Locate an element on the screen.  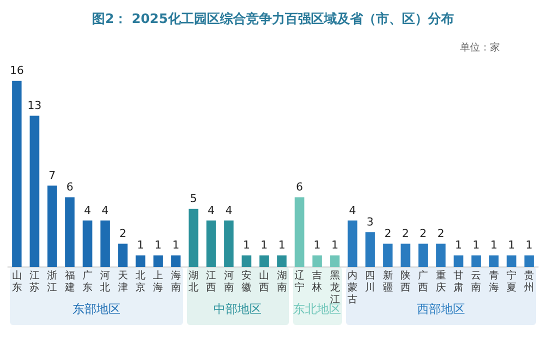
data-label: 16 is located at coordinates (17, 71).